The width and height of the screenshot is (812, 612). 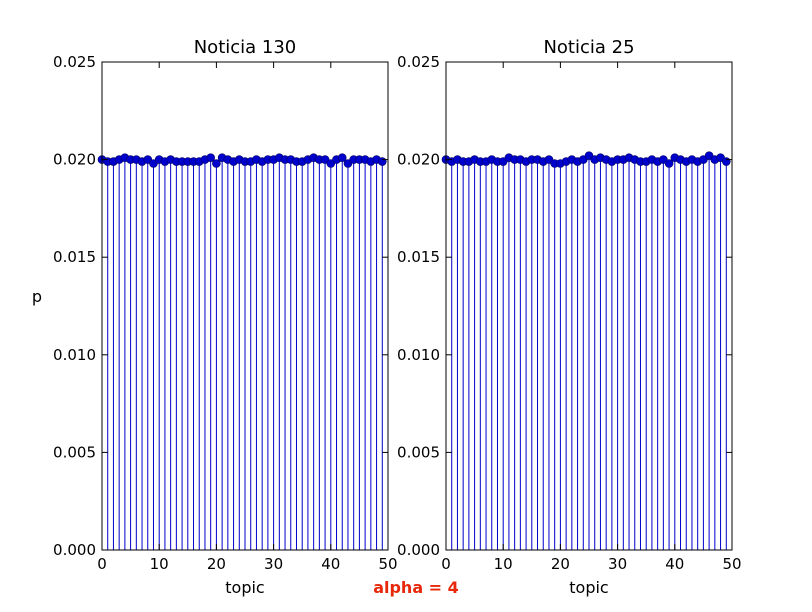 What do you see at coordinates (37, 296) in the screenshot?
I see `y-axis-label: p` at bounding box center [37, 296].